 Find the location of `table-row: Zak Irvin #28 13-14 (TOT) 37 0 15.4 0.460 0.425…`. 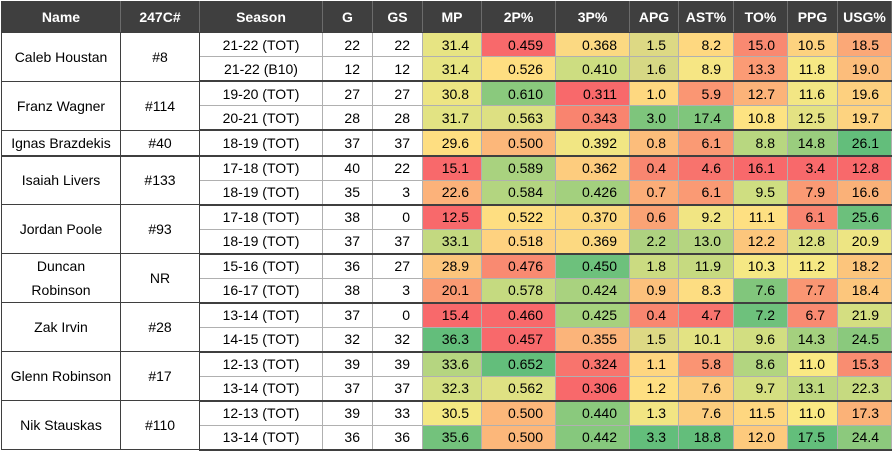

table-row: Zak Irvin #28 13-14 (TOT) 37 0 15.4 0.460 0.425… is located at coordinates (446, 327).